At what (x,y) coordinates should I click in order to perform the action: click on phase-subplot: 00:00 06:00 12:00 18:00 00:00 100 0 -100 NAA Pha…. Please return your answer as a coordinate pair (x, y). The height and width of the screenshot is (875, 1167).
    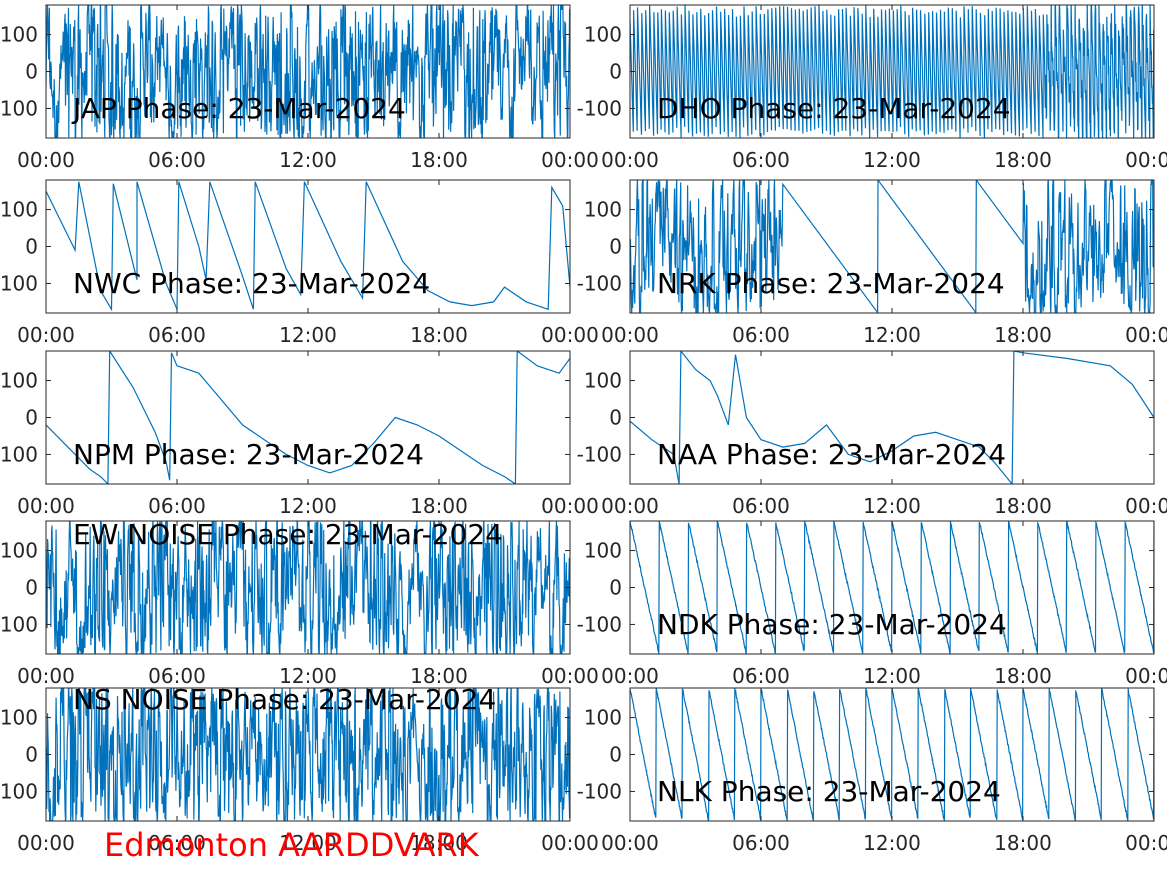
    Looking at the image, I should click on (872, 434).